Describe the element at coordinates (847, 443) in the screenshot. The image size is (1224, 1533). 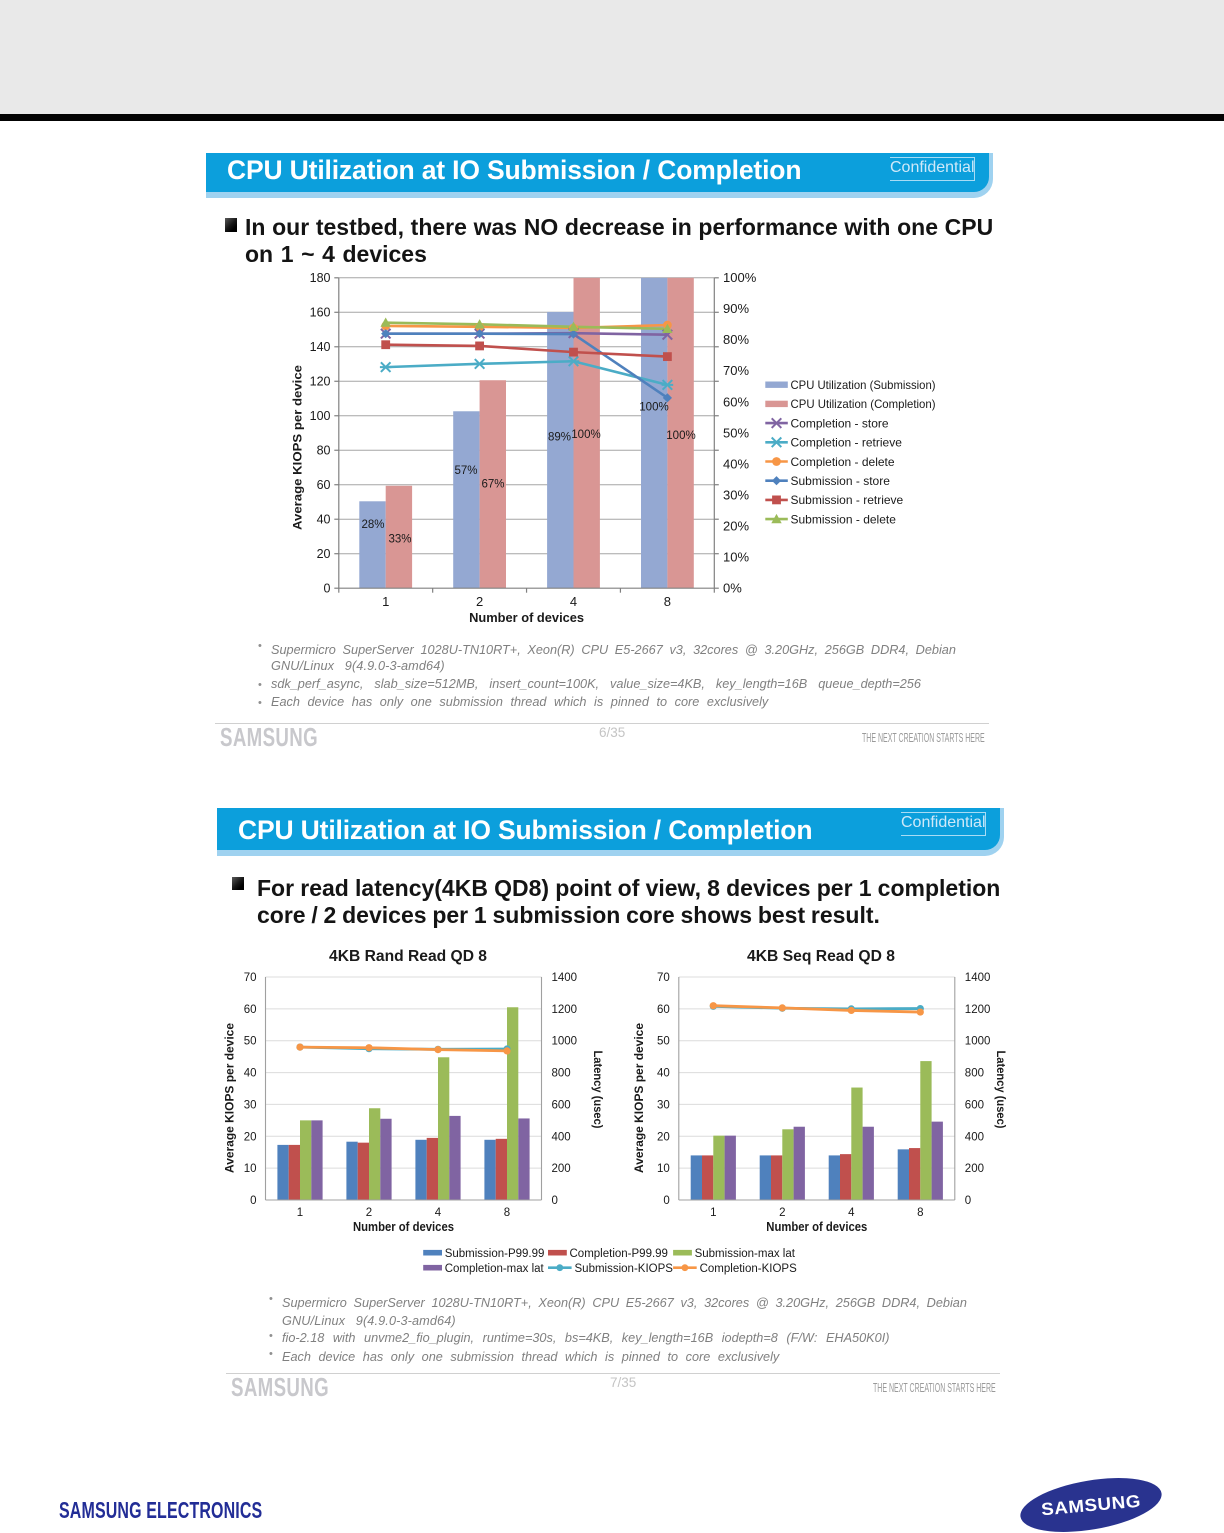
I see `svg-text: Completion - retrieve` at that location.